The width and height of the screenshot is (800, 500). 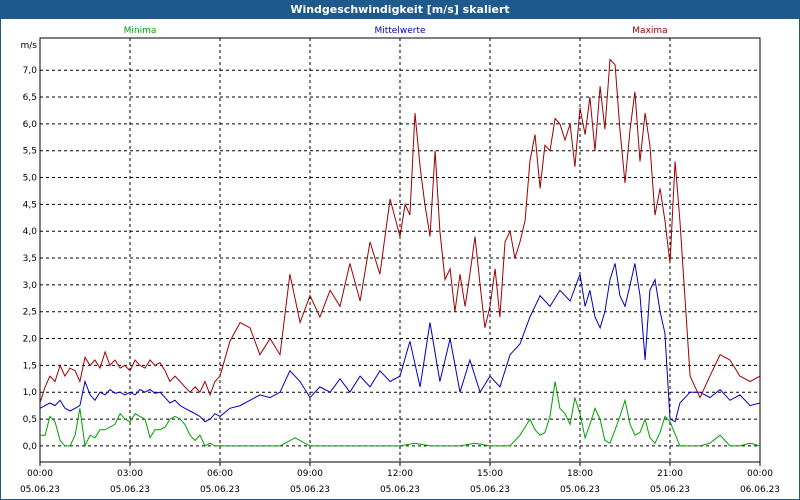 What do you see at coordinates (30, 205) in the screenshot?
I see `y-tick-label: 4,5` at bounding box center [30, 205].